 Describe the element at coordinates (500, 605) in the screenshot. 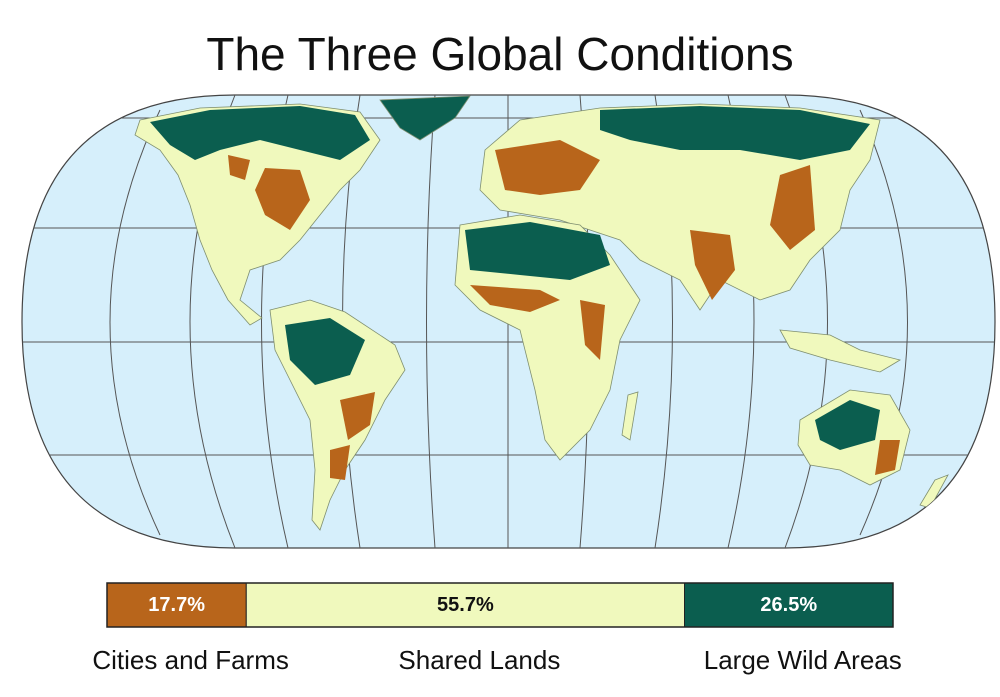

I see `bar-frame` at that location.